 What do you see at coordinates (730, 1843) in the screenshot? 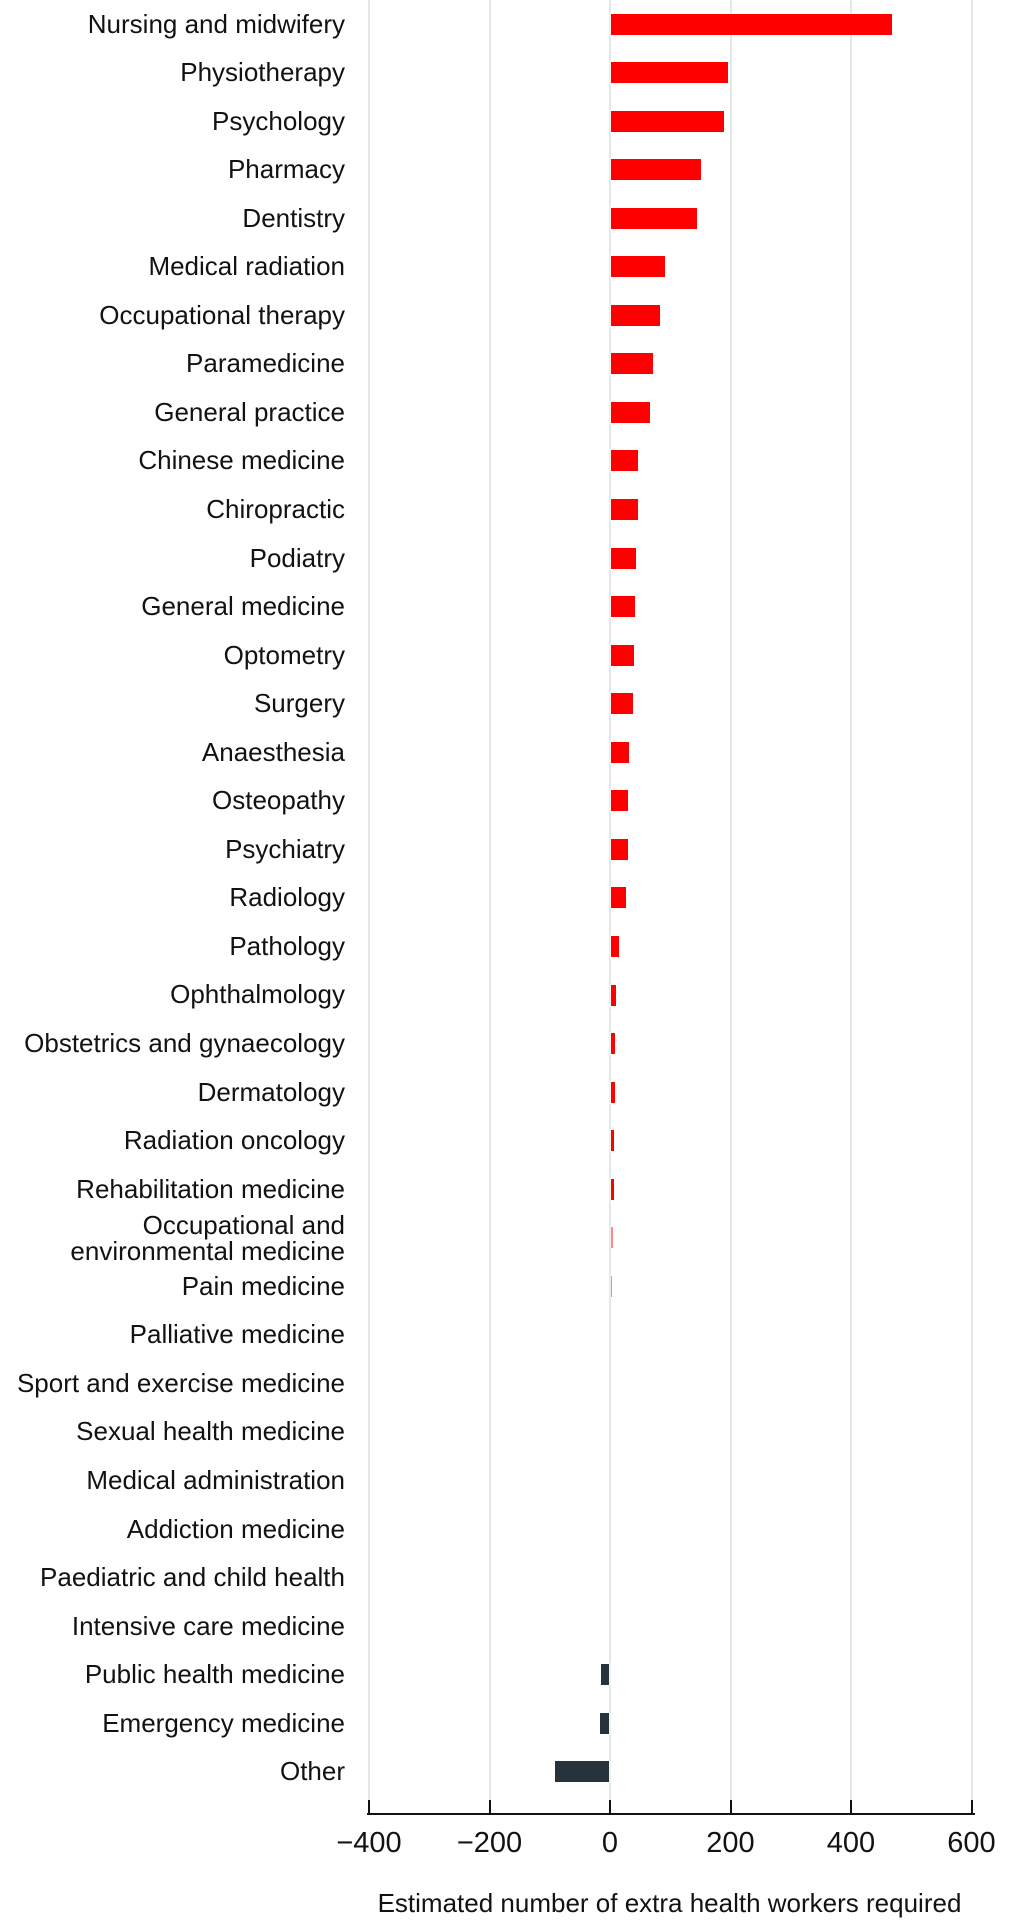
I see `x-tick-label: 200` at bounding box center [730, 1843].